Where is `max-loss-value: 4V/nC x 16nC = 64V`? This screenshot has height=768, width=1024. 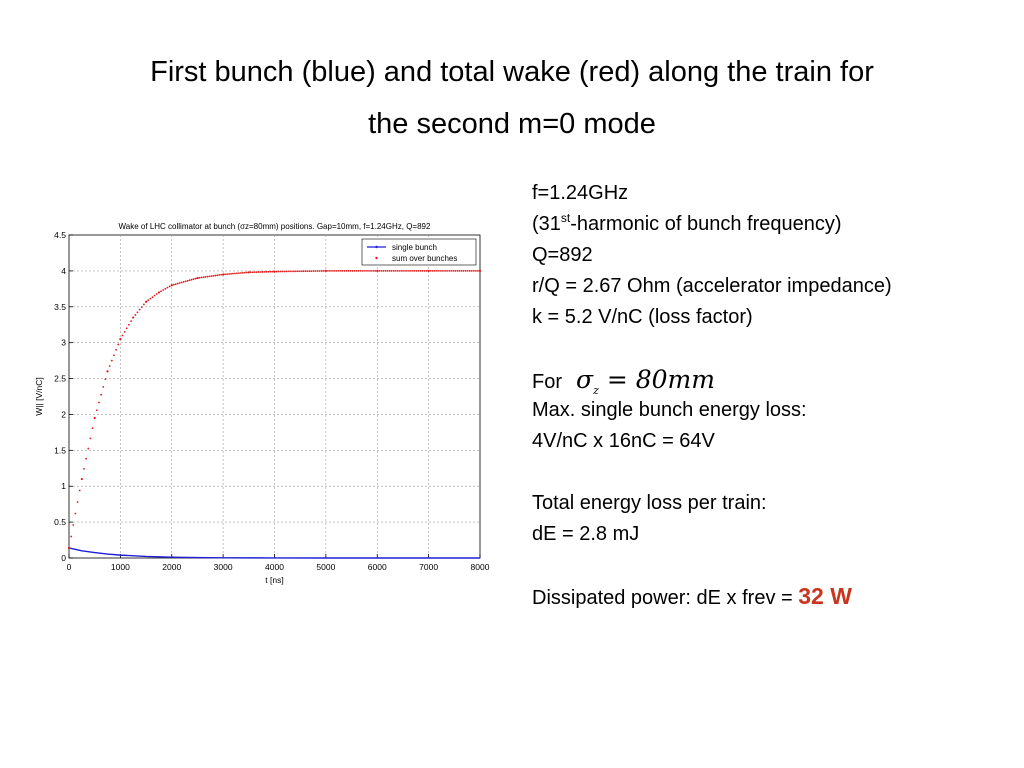
max-loss-value: 4V/nC x 16nC = 64V is located at coordinates (623, 441).